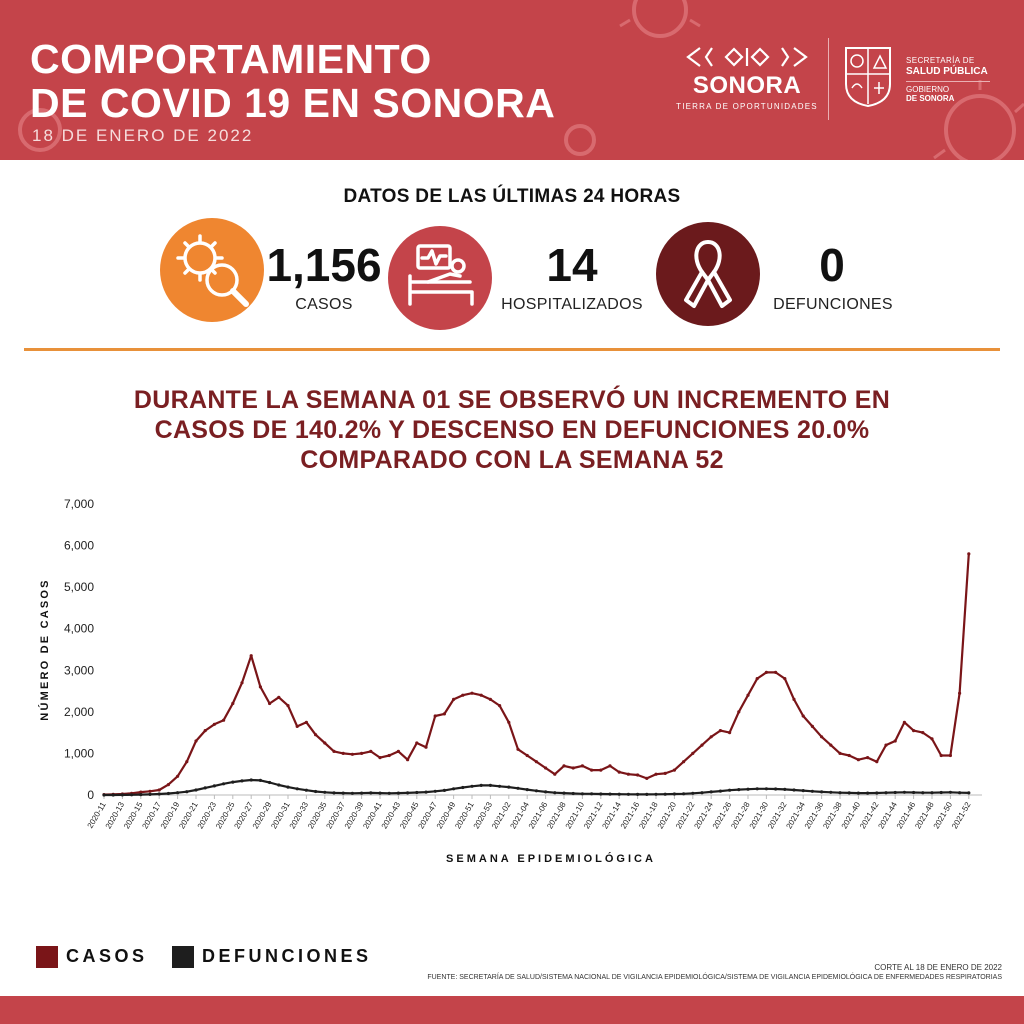  What do you see at coordinates (551, 858) in the screenshot?
I see `x-axis-label: SEMANA EPIDEMIOLÓGICA` at bounding box center [551, 858].